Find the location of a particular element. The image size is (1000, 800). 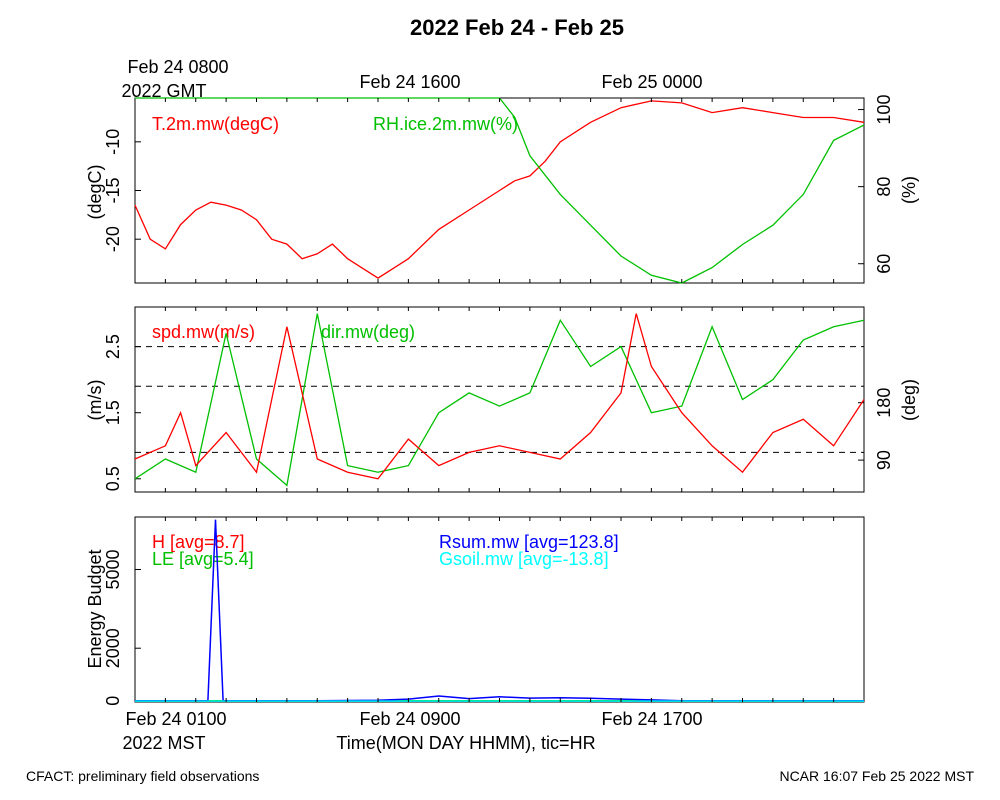

panel-1-left-ylabel: (degC) is located at coordinates (95, 191).